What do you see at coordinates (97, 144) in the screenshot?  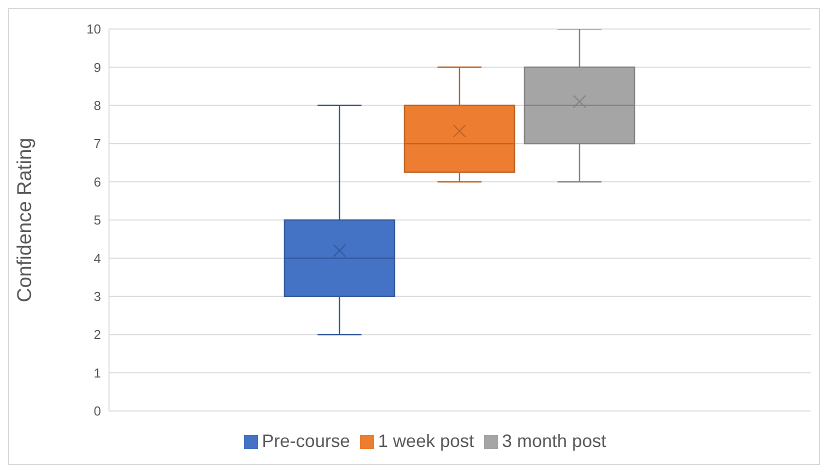 I see `y-tick-label: 7` at bounding box center [97, 144].